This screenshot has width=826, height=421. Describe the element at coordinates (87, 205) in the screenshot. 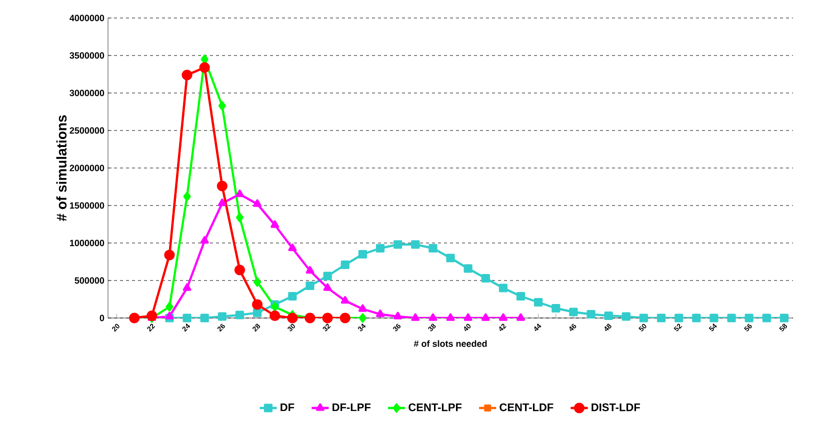

I see `y-tick-label: 1500000` at that location.